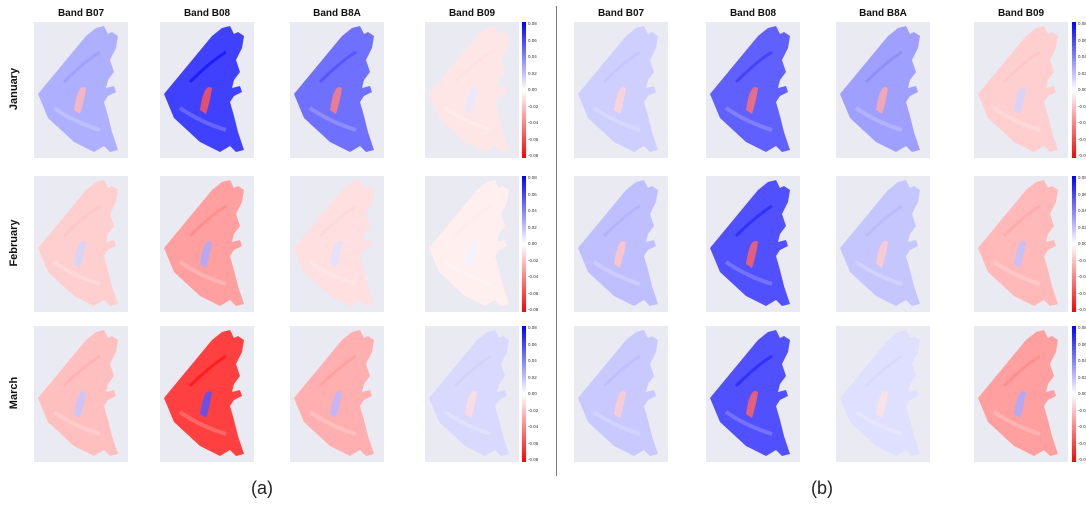 The height and width of the screenshot is (506, 1086). Describe the element at coordinates (822, 488) in the screenshot. I see `panel-caption-b: (b)` at that location.